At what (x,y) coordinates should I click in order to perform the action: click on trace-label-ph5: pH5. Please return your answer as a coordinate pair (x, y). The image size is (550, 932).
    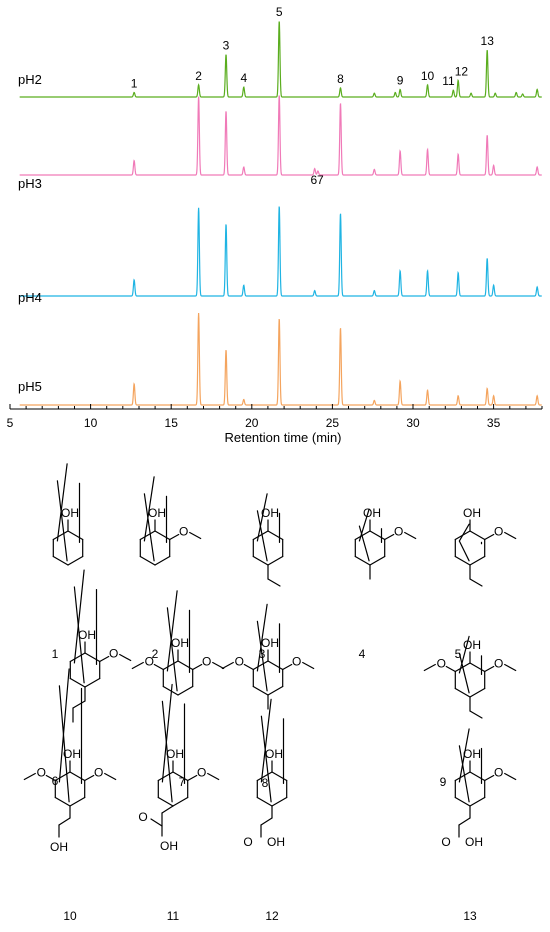
    Looking at the image, I should click on (30, 386).